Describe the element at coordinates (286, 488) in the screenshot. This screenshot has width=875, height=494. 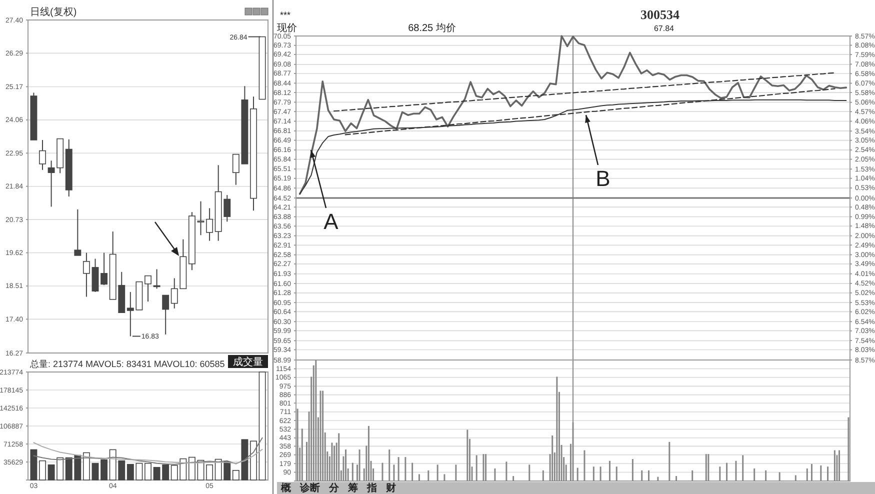
I see `text: 概` at that location.